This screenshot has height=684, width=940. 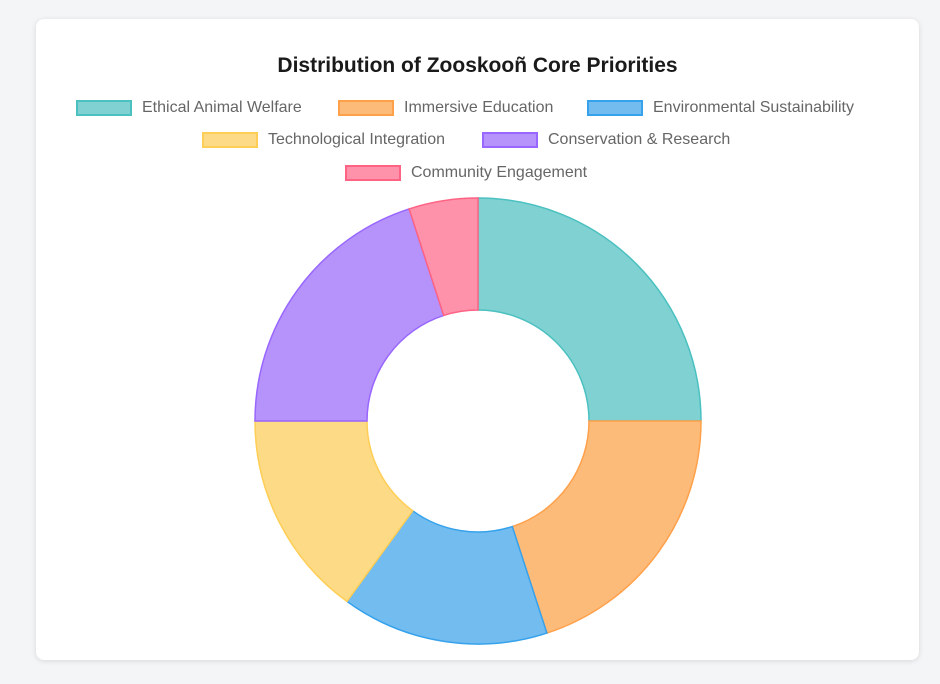 What do you see at coordinates (222, 107) in the screenshot?
I see `legend-label: Ethical Animal Welfare` at bounding box center [222, 107].